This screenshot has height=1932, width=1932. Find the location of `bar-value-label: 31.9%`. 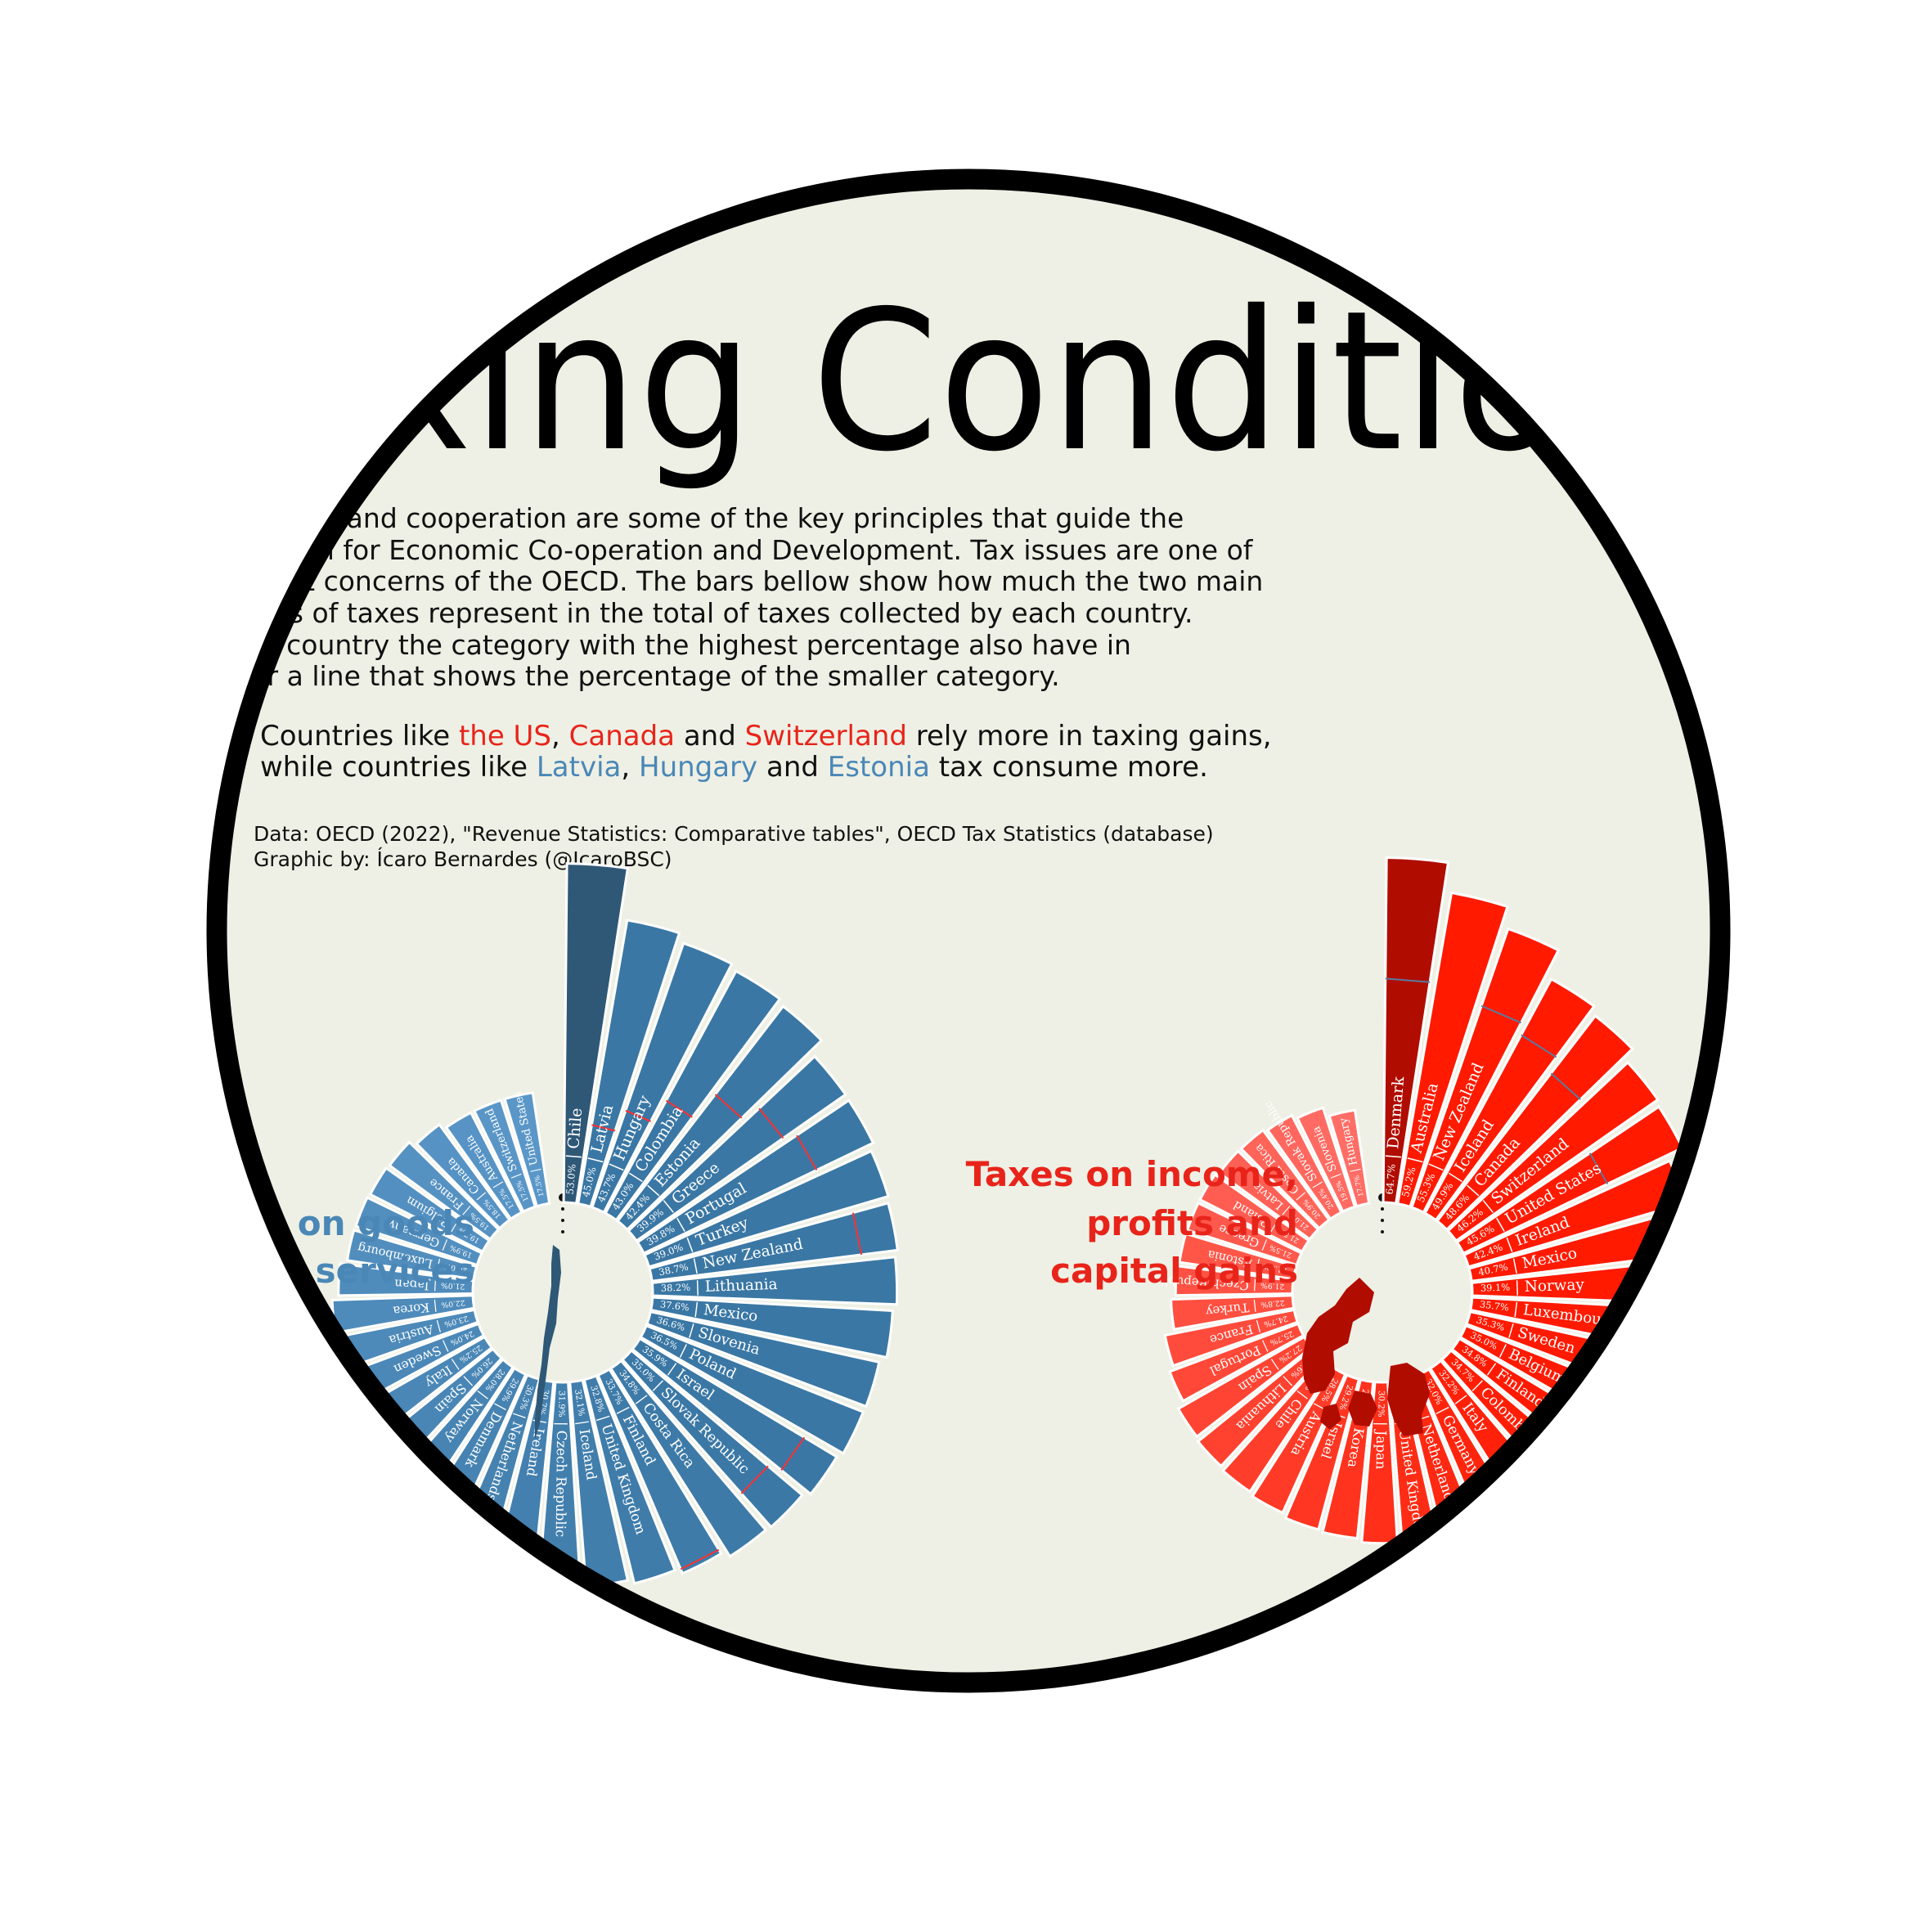

bar-value-label: 31.9% is located at coordinates (561, 1405).